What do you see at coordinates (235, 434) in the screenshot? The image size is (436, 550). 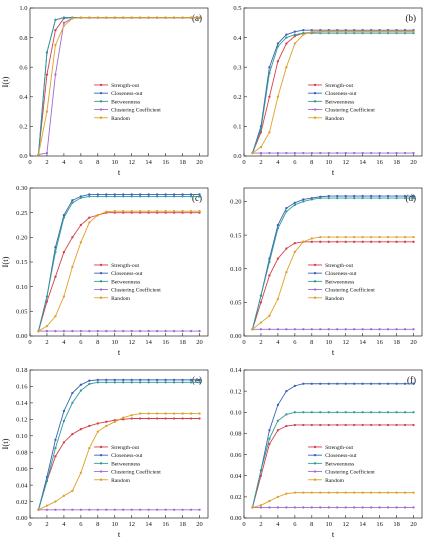 I see `y-tick-label: 0.08` at bounding box center [235, 434].